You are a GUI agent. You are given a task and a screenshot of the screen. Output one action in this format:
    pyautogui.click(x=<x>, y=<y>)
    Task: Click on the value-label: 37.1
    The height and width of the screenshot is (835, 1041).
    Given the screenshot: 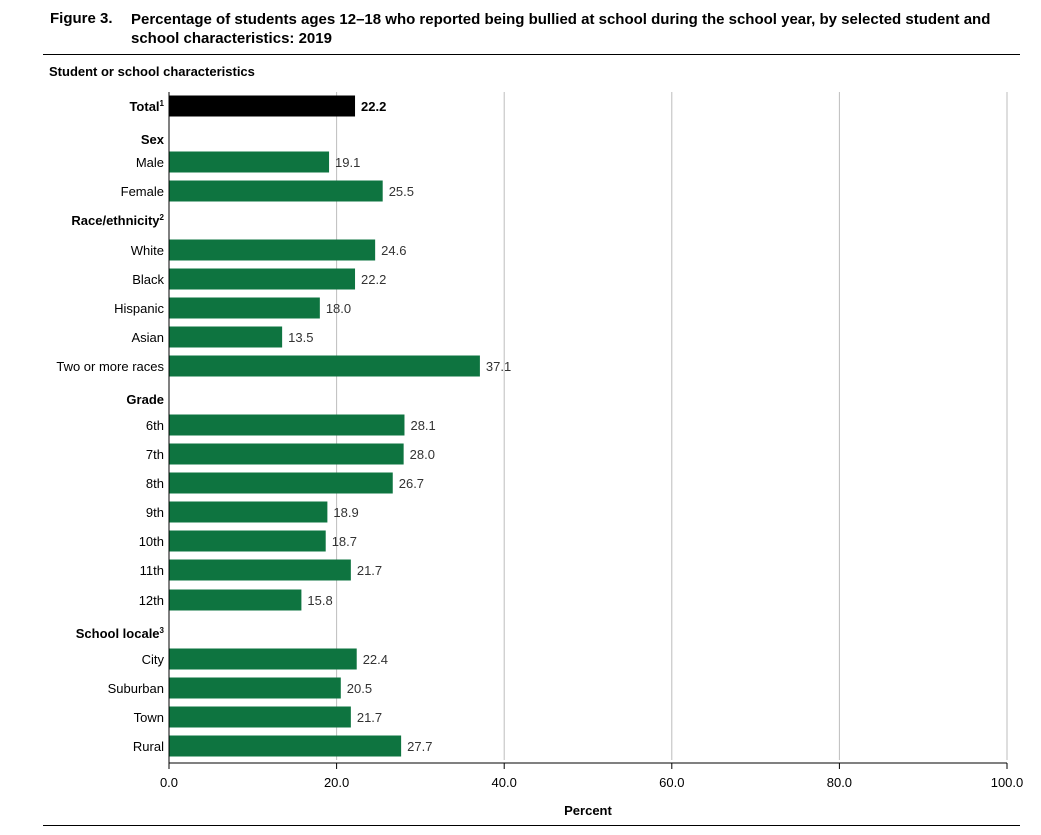 What is the action you would take?
    pyautogui.click(x=498, y=366)
    